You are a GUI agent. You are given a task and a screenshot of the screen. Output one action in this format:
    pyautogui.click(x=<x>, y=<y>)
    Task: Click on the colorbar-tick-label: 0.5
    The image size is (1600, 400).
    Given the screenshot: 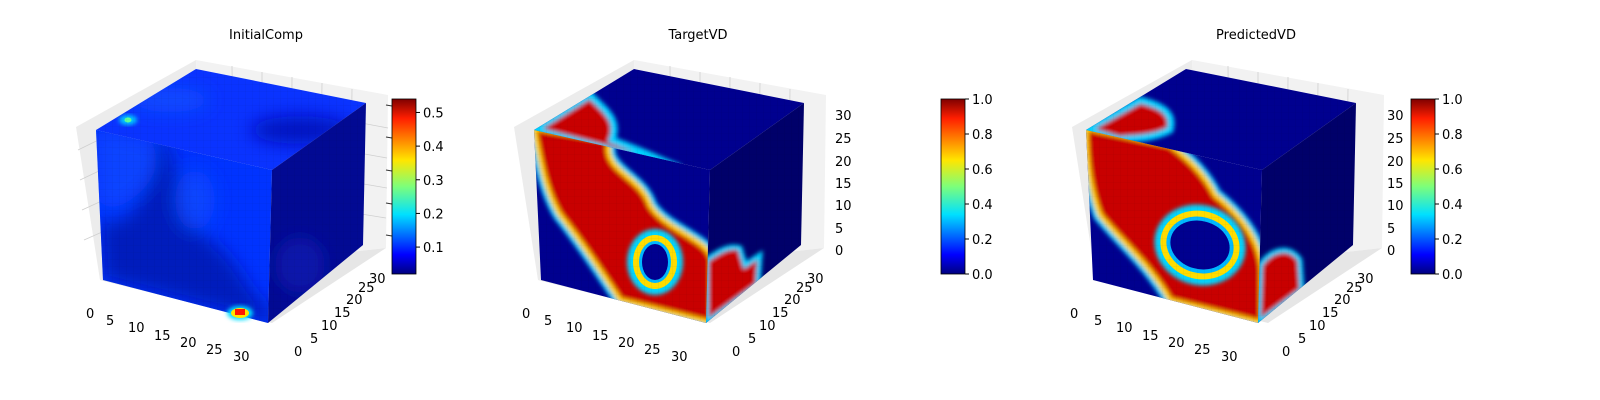 What is the action you would take?
    pyautogui.click(x=433, y=113)
    